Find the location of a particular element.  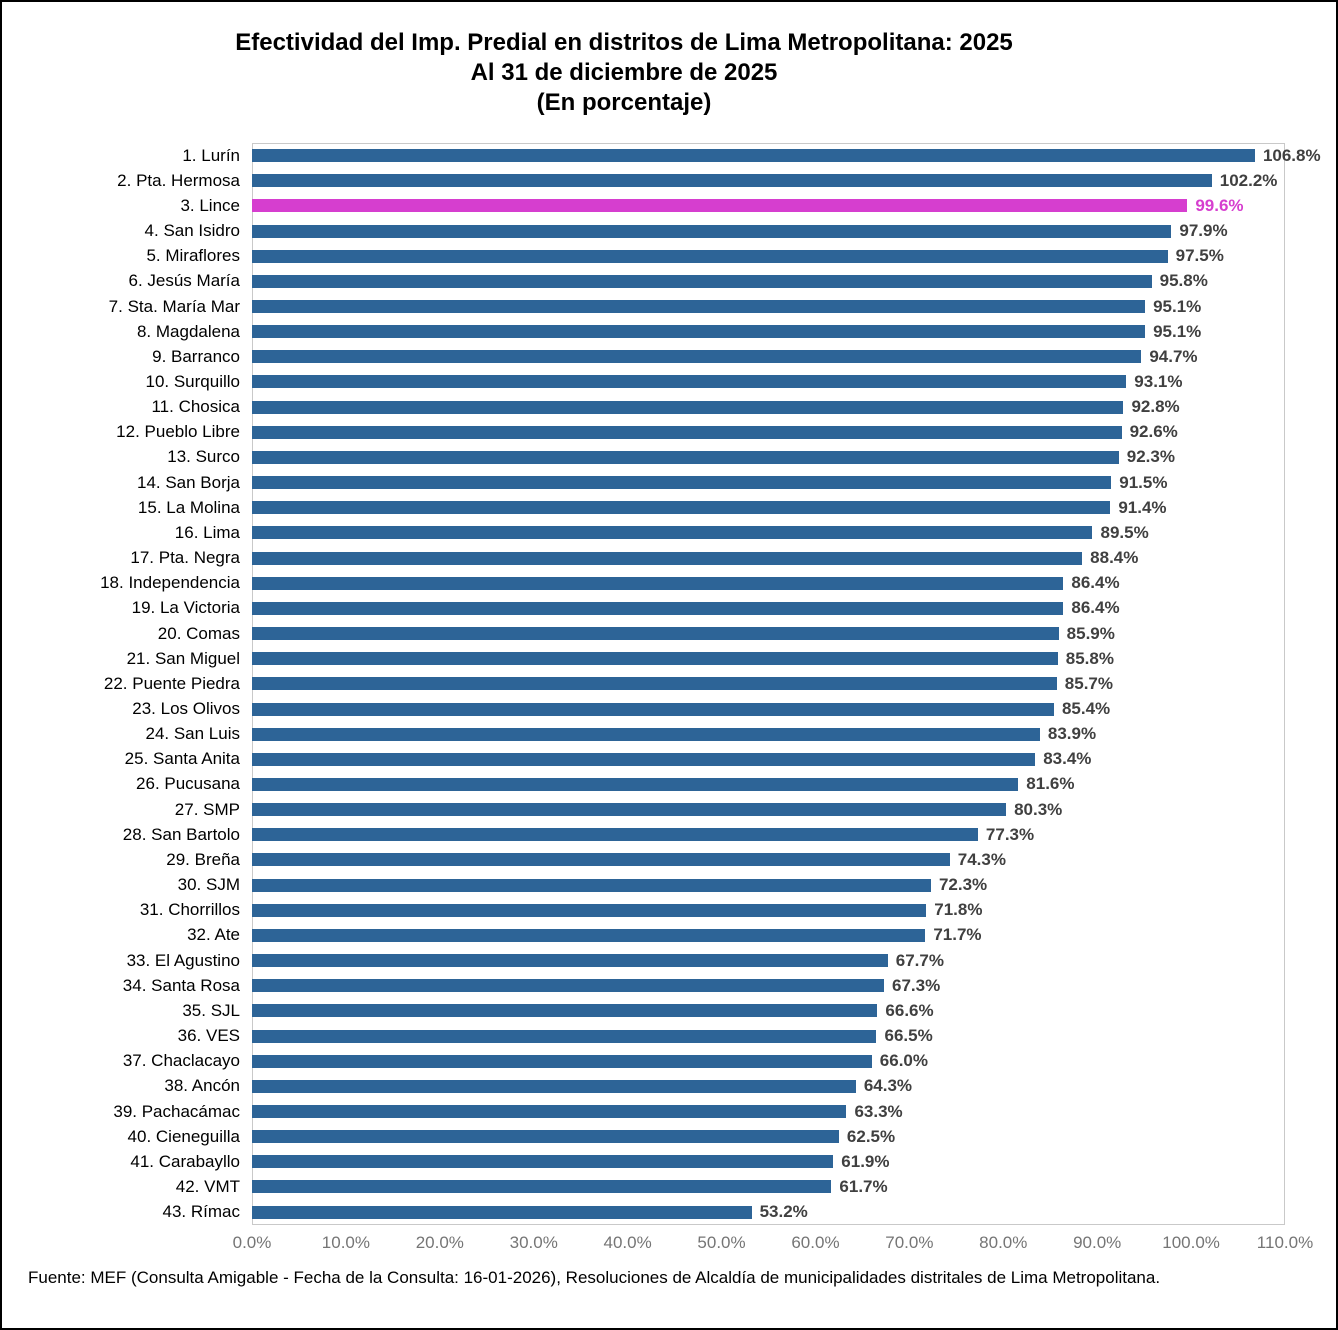

bar-track: 93.1% is located at coordinates (768, 381).